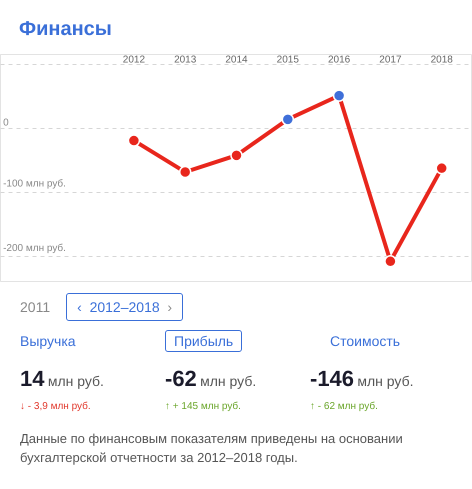  Describe the element at coordinates (344, 407) in the screenshot. I see `text: ↑ - 62 млн руб.` at that location.